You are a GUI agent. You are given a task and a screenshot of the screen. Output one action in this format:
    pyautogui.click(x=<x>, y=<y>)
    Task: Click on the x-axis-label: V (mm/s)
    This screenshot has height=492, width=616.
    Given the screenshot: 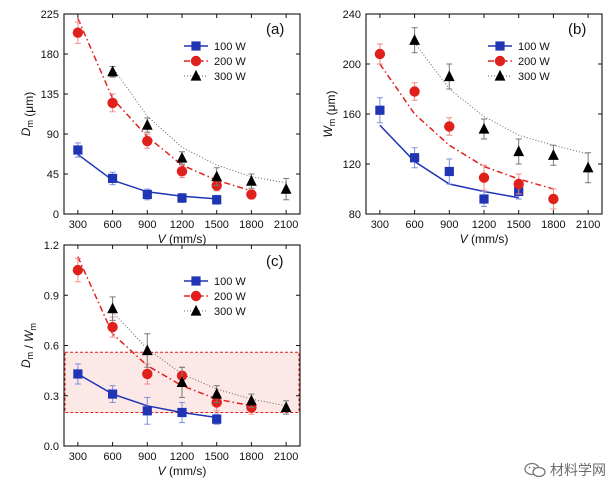 What is the action you would take?
    pyautogui.click(x=182, y=239)
    